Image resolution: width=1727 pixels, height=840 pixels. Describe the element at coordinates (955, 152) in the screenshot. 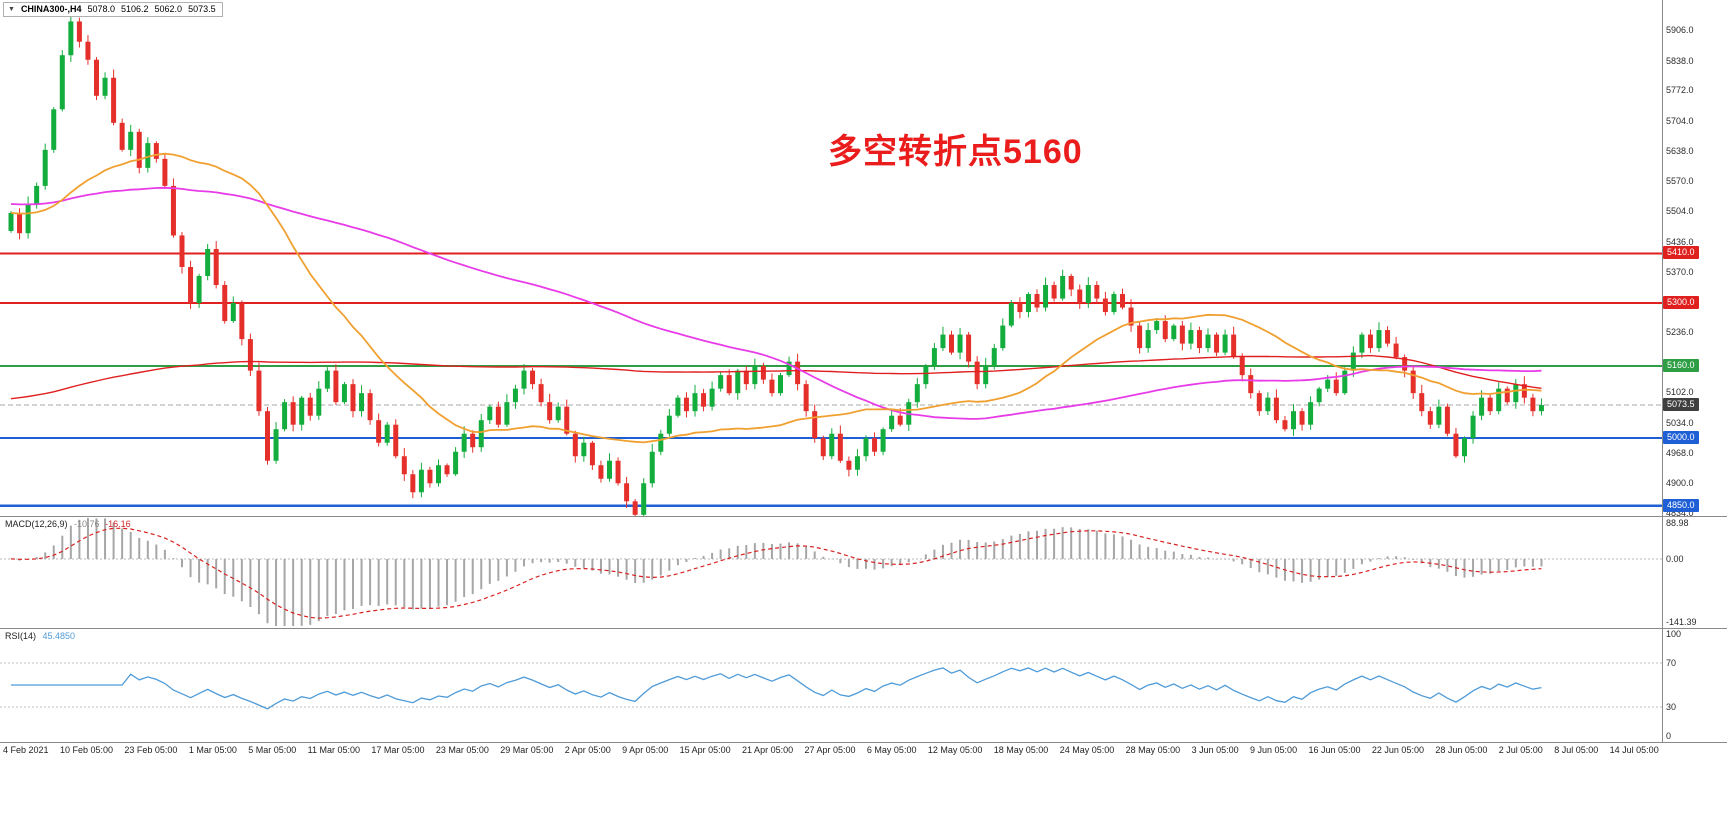

I see `chart-annotation: 多空转折点5160` at that location.